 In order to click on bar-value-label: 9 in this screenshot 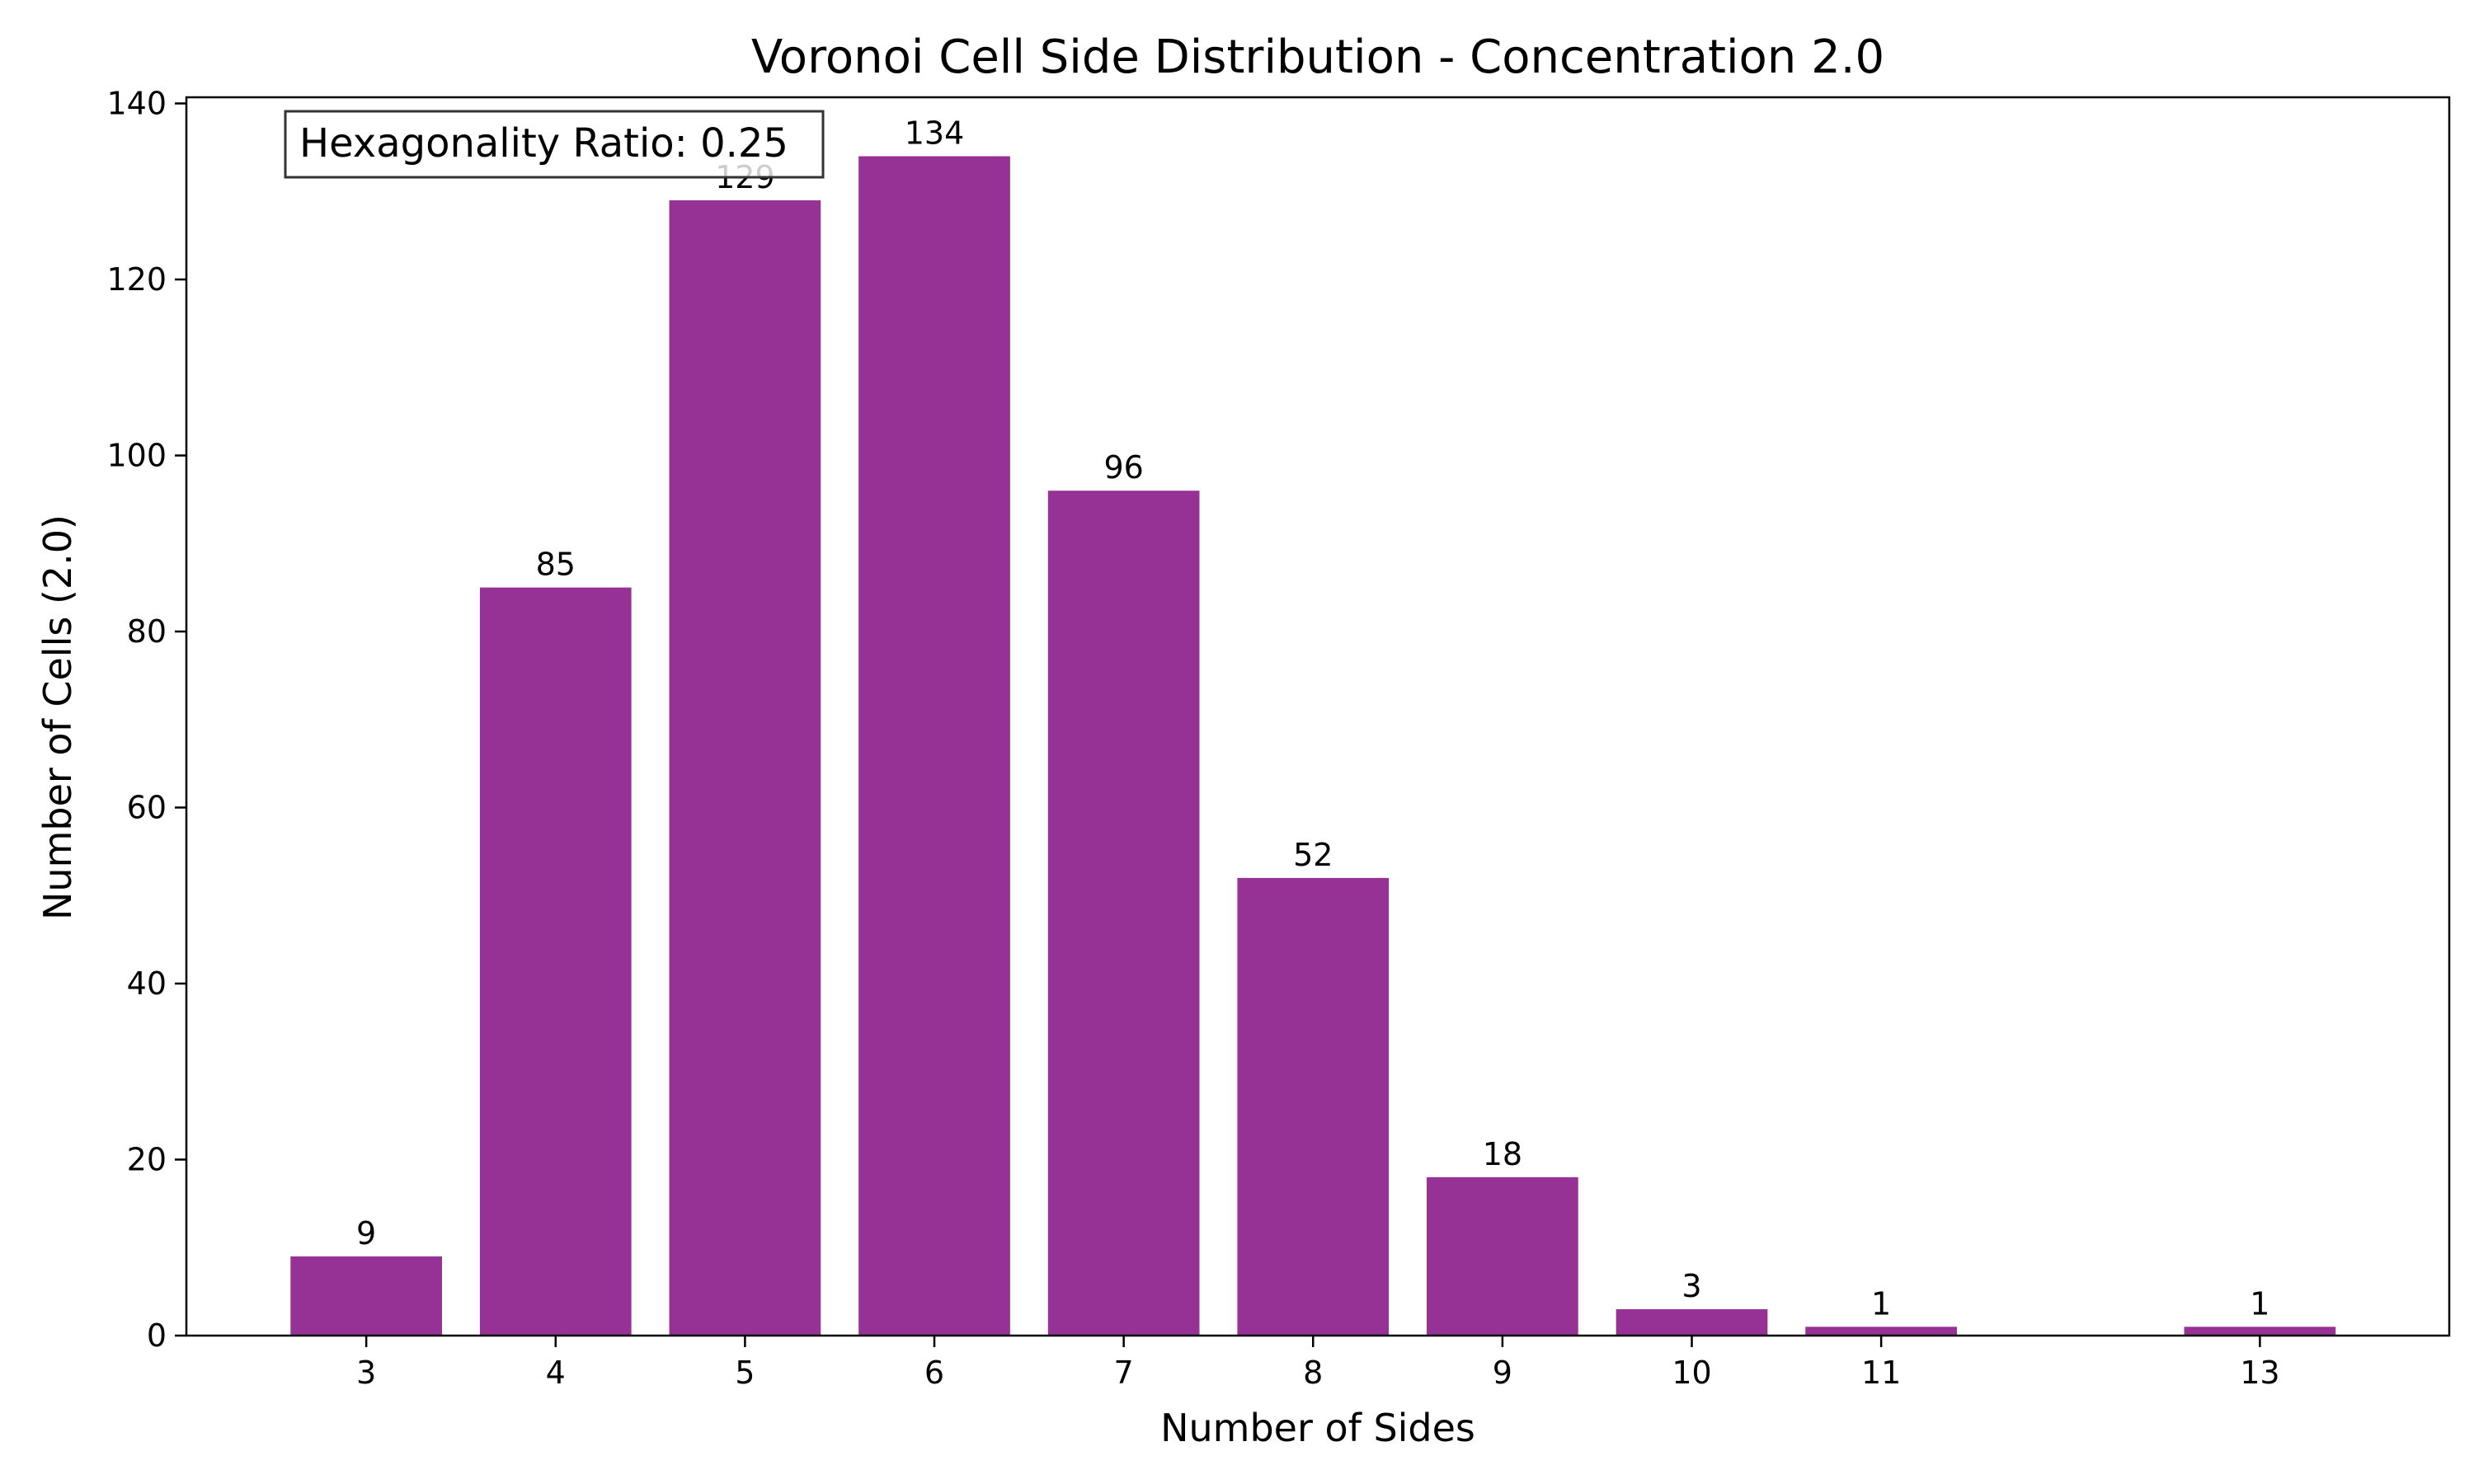, I will do `click(366, 1233)`.